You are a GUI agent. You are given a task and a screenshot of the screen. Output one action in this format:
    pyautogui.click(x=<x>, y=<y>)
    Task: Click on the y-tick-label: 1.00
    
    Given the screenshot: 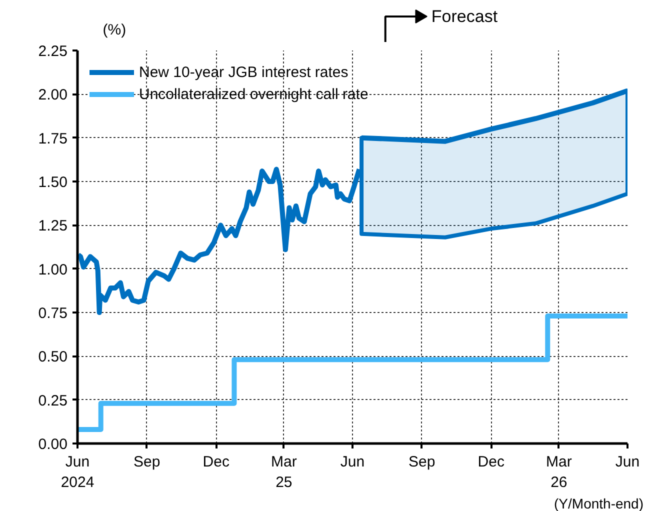 What is the action you would take?
    pyautogui.click(x=53, y=269)
    